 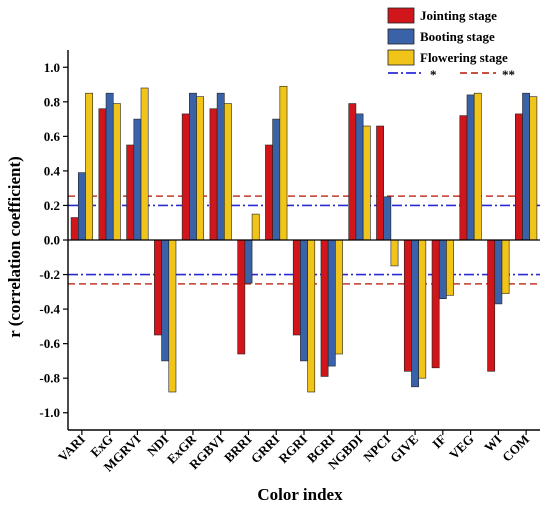 I want to click on bar-exgr-jointing, so click(x=185, y=177).